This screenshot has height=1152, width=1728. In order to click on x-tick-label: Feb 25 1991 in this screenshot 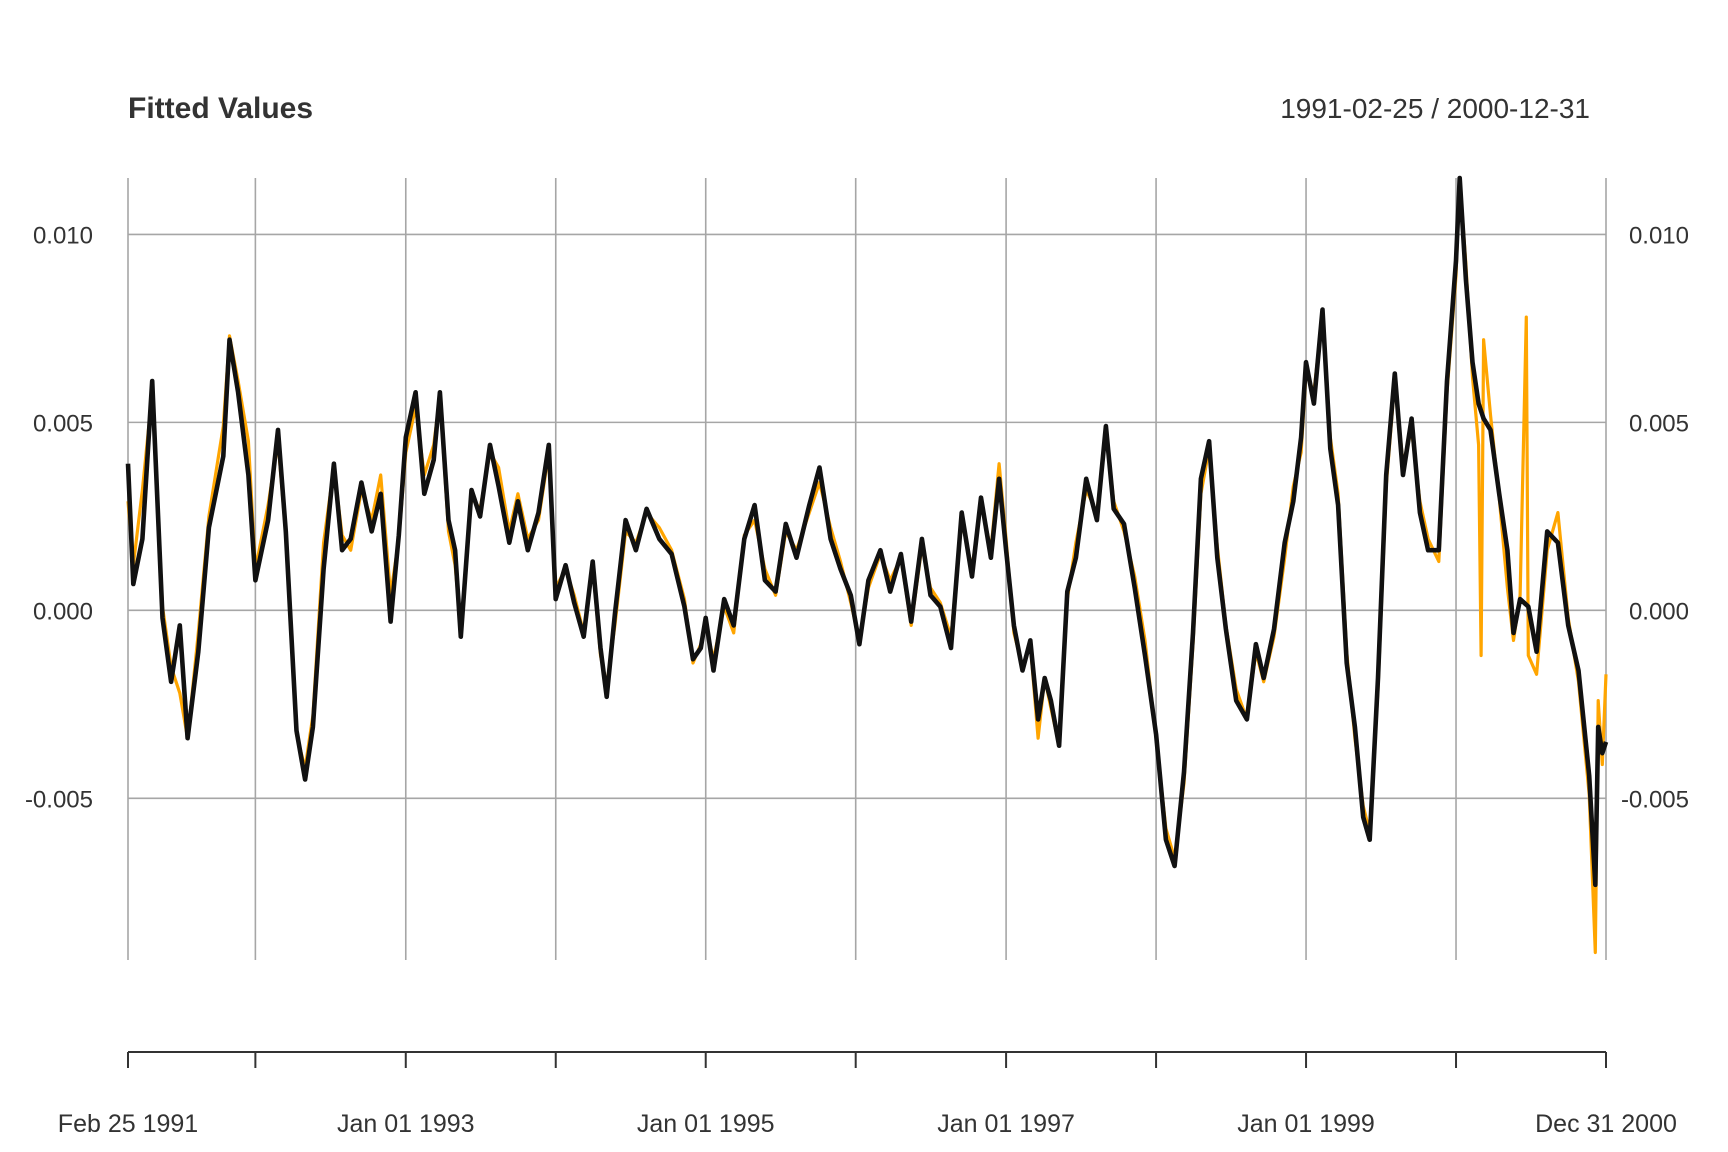, I will do `click(128, 1124)`.